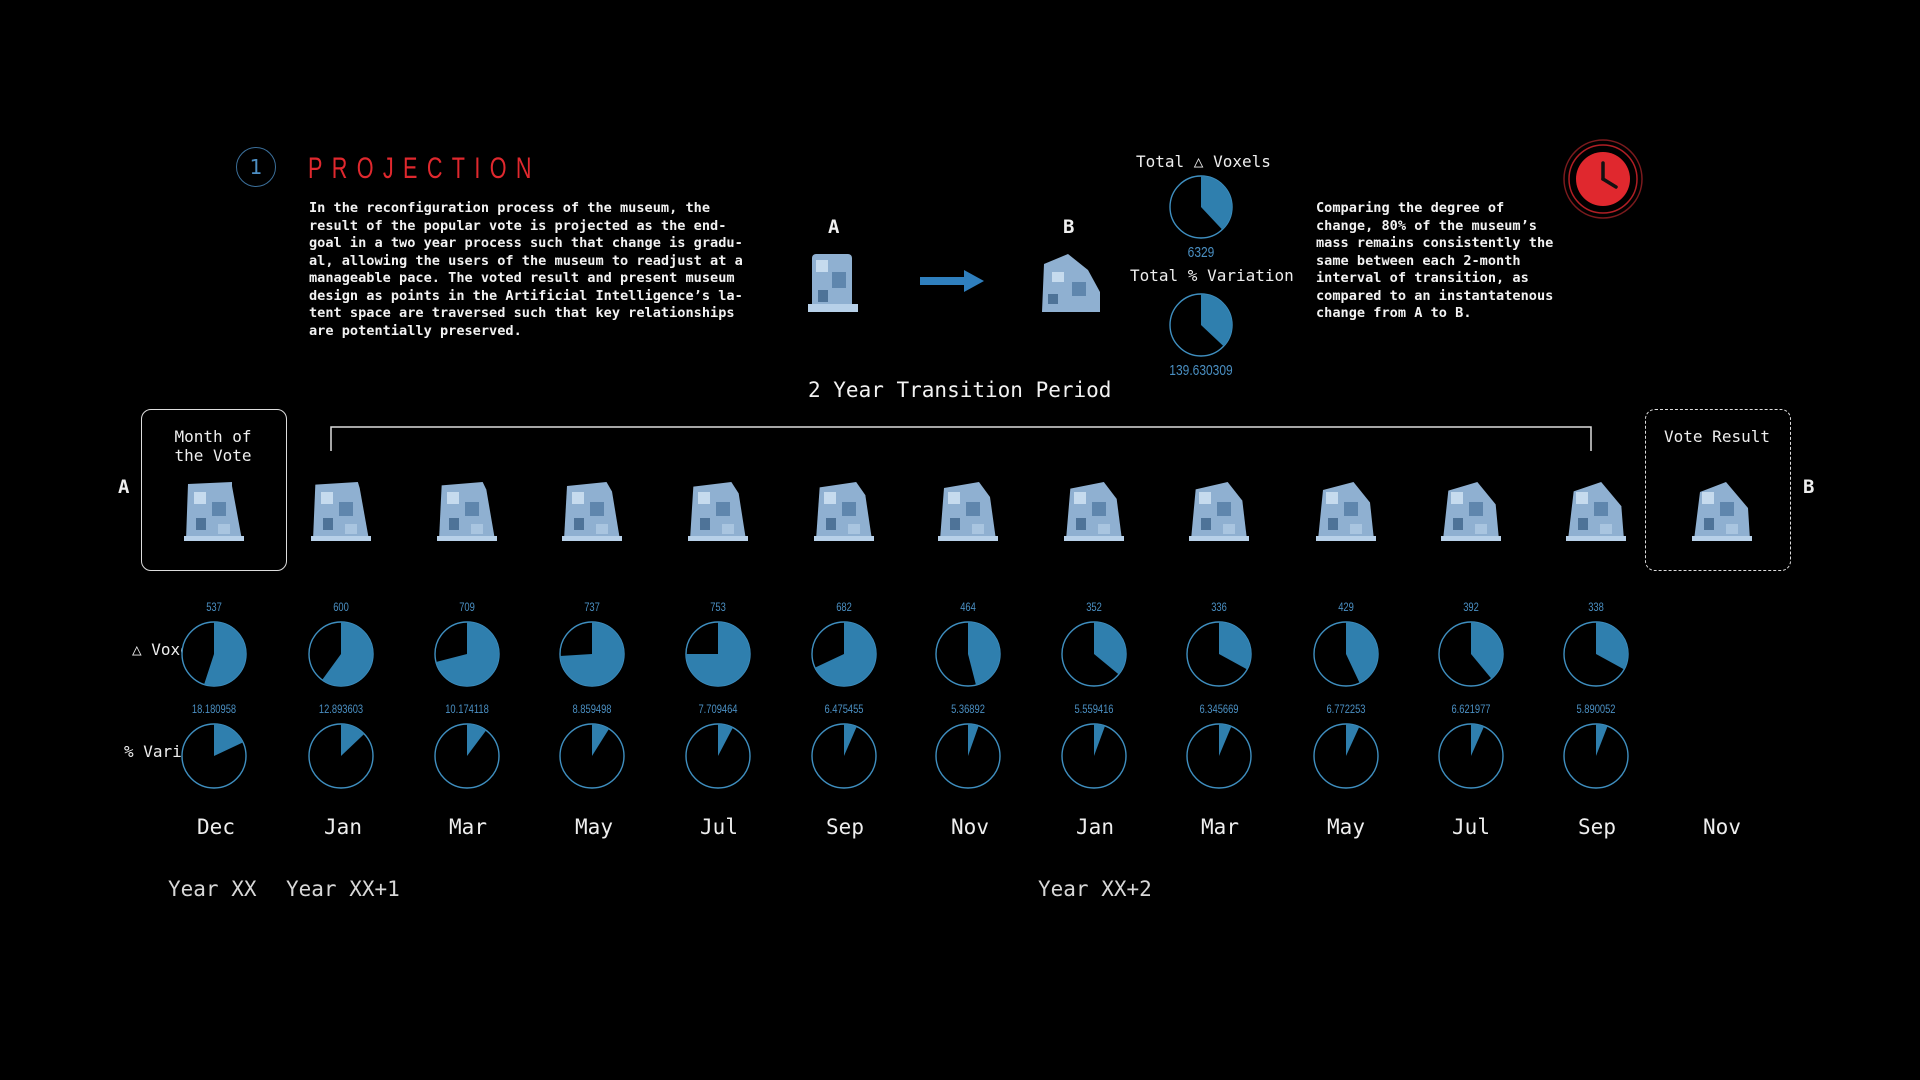  Describe the element at coordinates (1346, 607) in the screenshot. I see `voxels-value-label: 429` at that location.